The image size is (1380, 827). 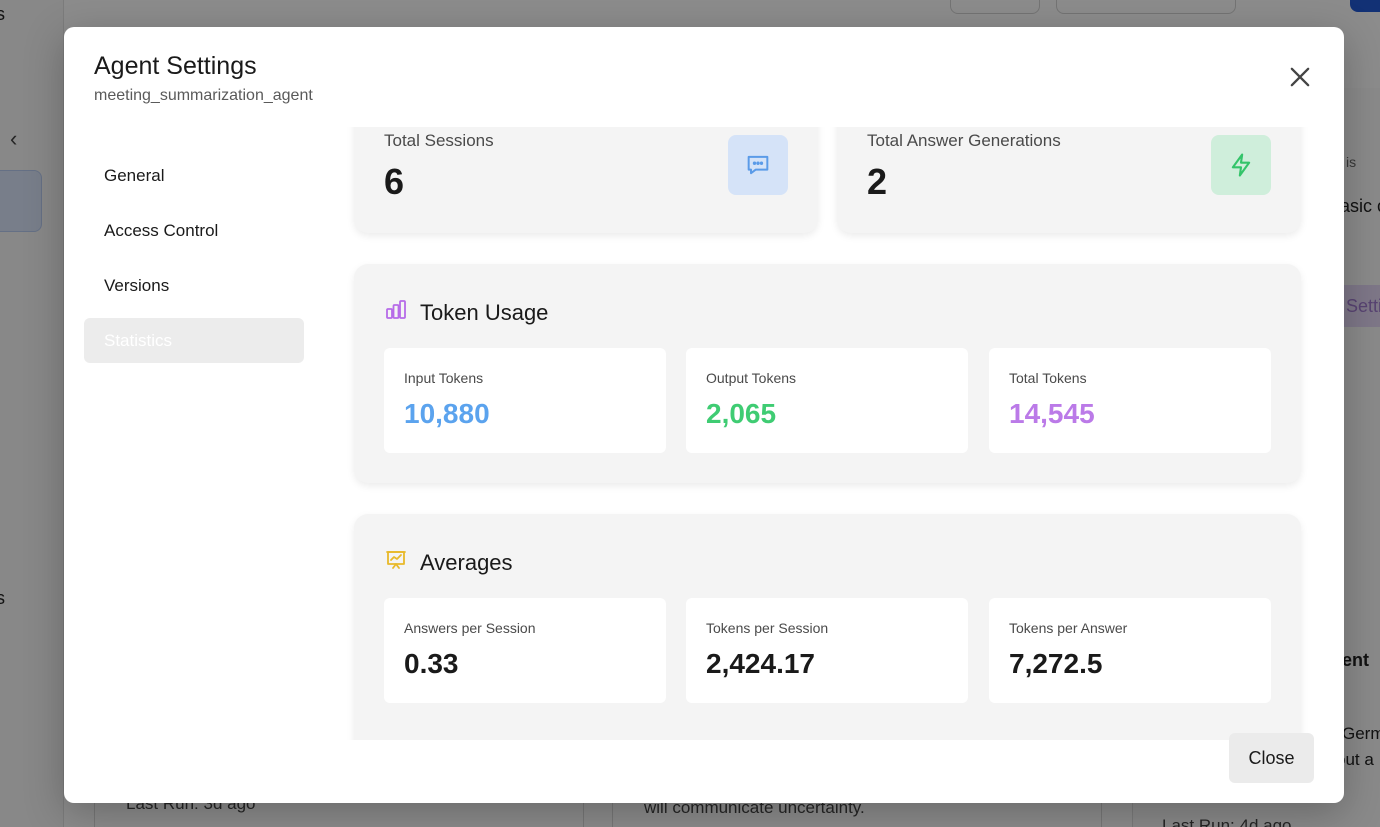 I want to click on nav-item-general: General, so click(x=134, y=175).